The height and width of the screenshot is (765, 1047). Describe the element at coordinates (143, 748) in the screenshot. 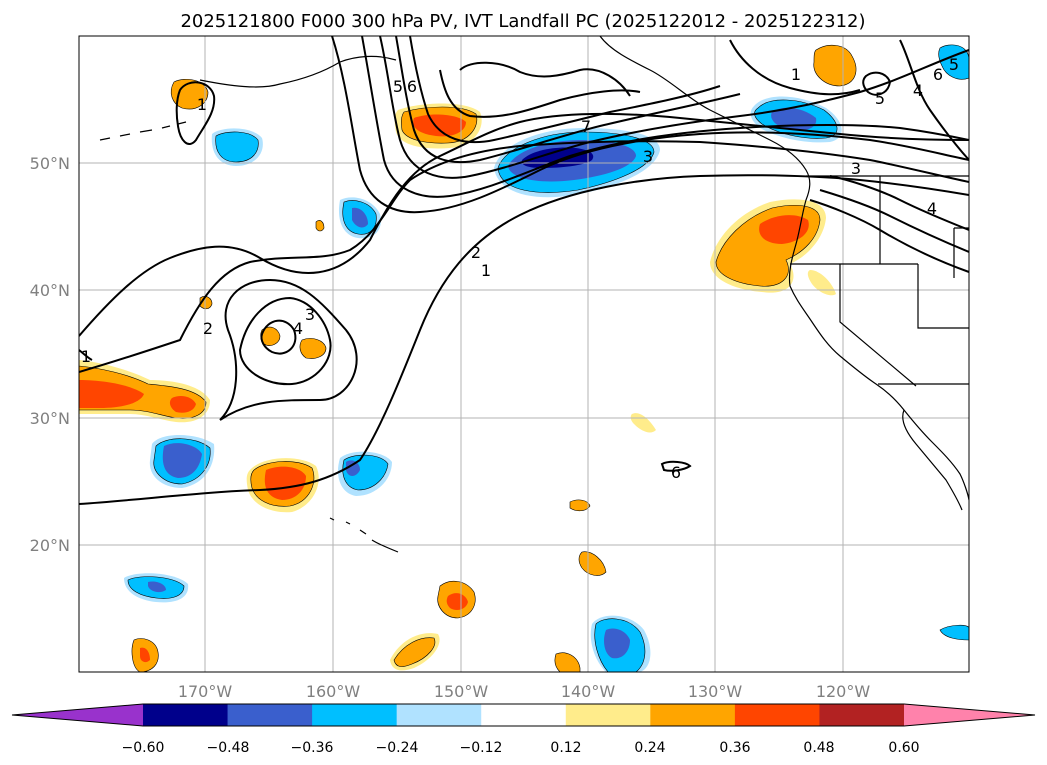

I see `colorbar-label: −0.60` at that location.